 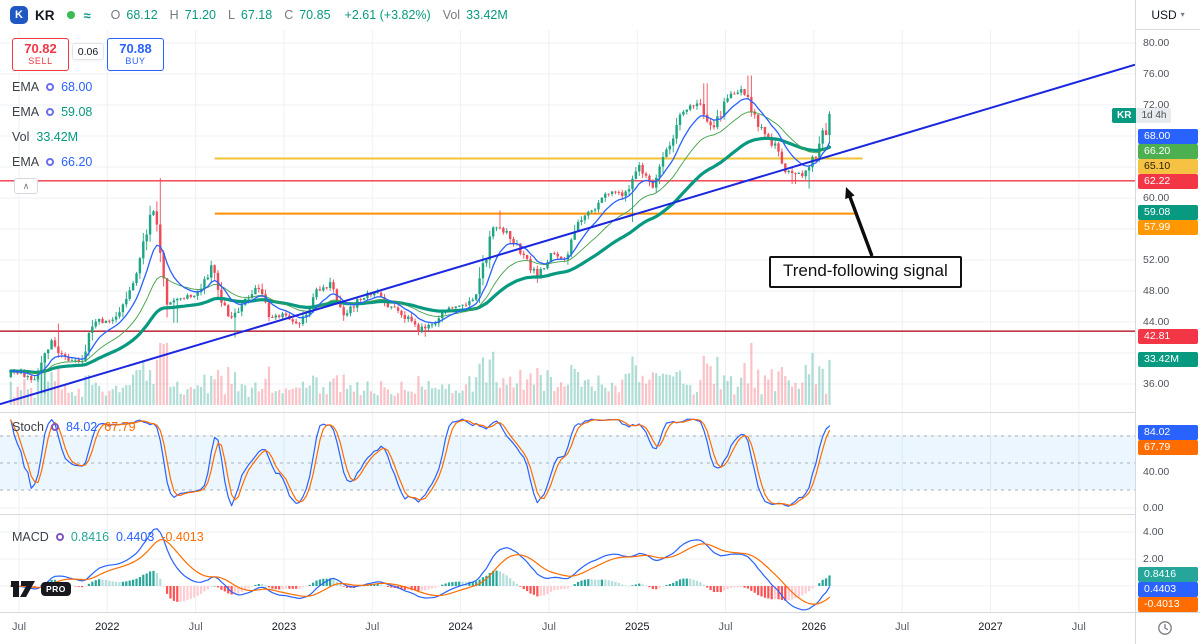 What do you see at coordinates (135, 537) in the screenshot?
I see `macd-line-value: 0.4403` at bounding box center [135, 537].